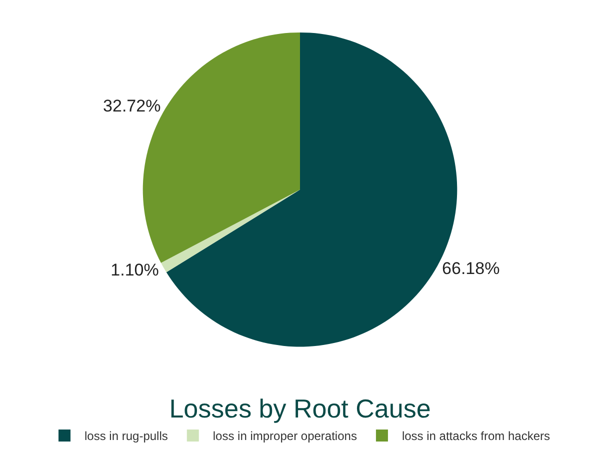 The image size is (600, 469). Describe the element at coordinates (132, 106) in the screenshot. I see `data-label: 32.72%` at that location.